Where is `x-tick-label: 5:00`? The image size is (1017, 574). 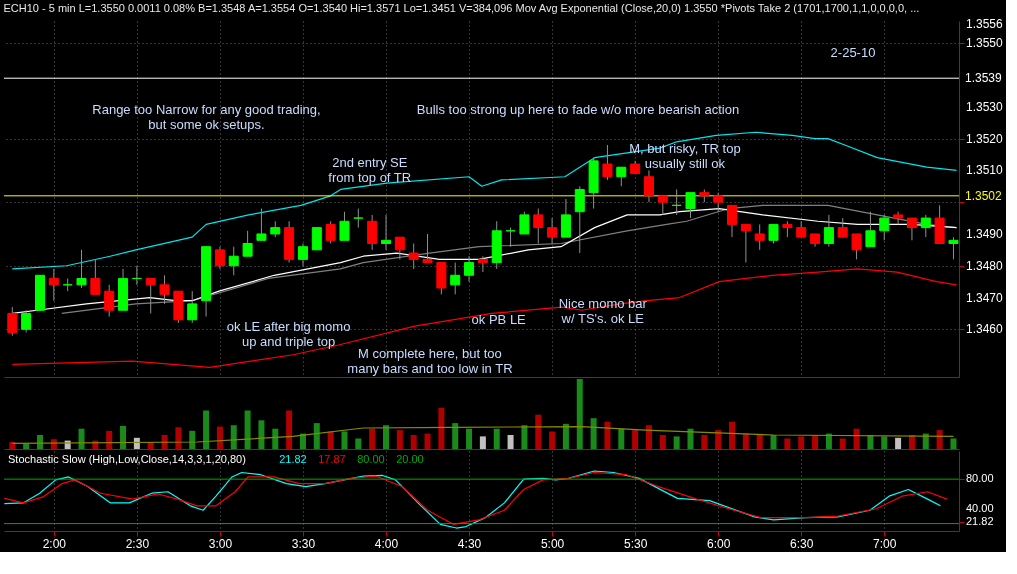
x-tick-label: 5:00 is located at coordinates (552, 543).